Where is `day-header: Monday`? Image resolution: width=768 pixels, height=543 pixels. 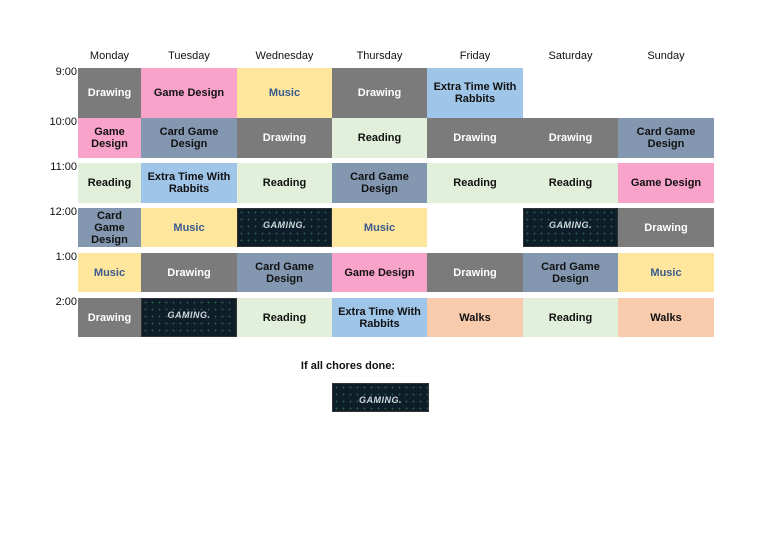 day-header: Monday is located at coordinates (109, 56).